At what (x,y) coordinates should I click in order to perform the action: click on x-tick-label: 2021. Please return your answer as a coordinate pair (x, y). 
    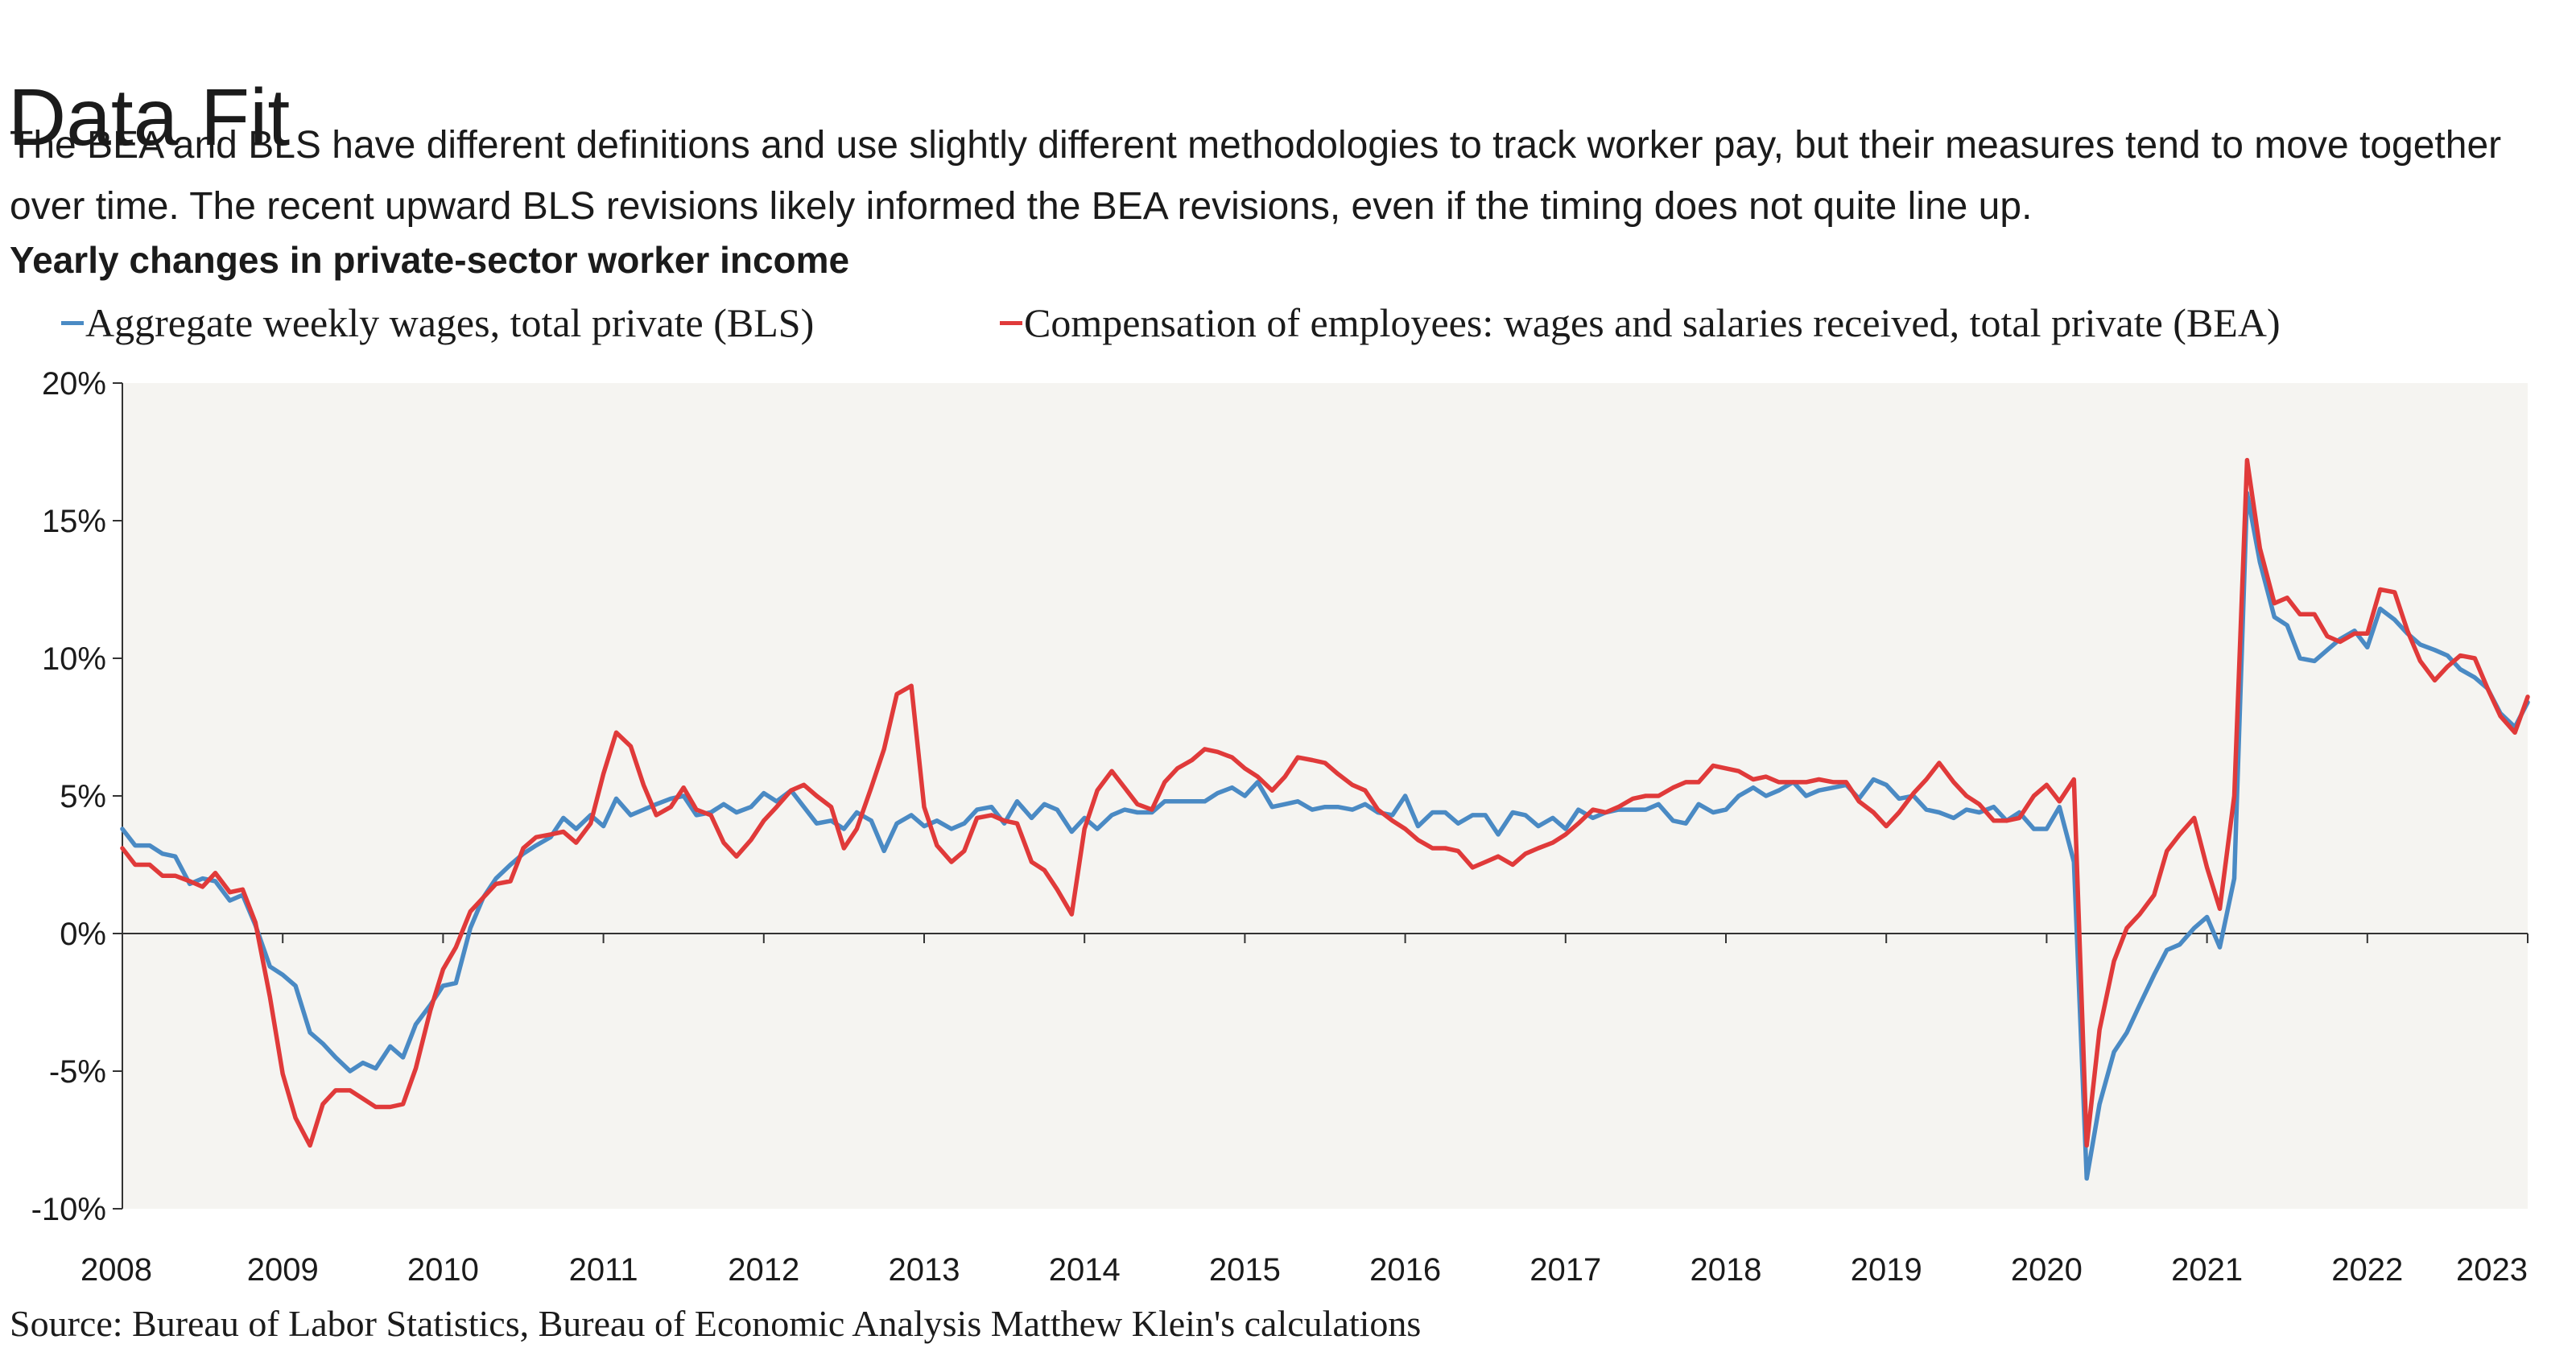
    Looking at the image, I should click on (2207, 1270).